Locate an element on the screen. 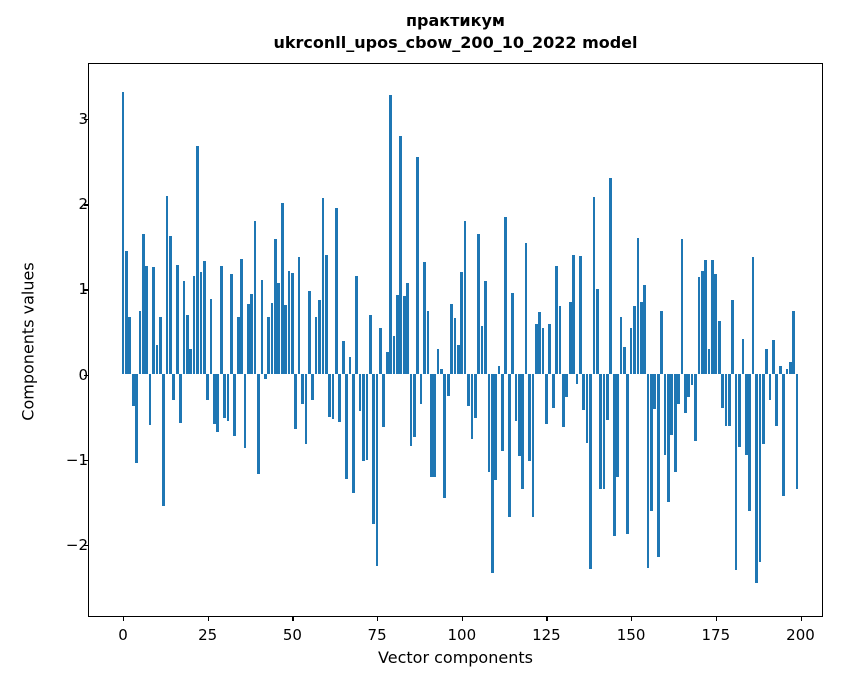  y-tick-label: −1 is located at coordinates (76, 459).